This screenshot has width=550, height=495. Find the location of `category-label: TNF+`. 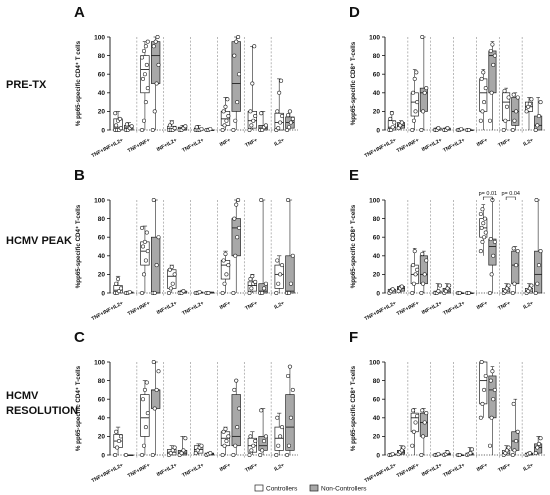

category-label: TNF+ is located at coordinates (504, 305).